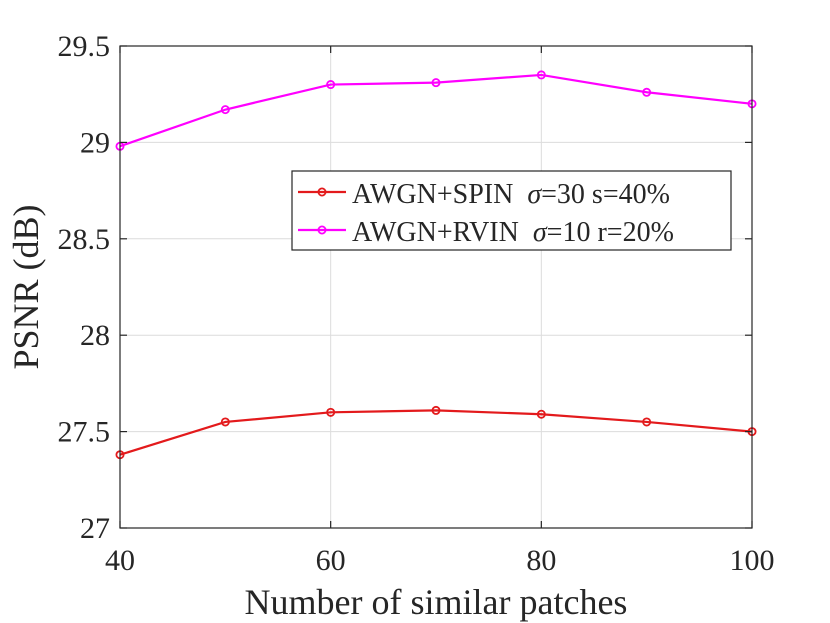 The width and height of the screenshot is (830, 623). Describe the element at coordinates (95, 142) in the screenshot. I see `y-tick-label: 29` at that location.